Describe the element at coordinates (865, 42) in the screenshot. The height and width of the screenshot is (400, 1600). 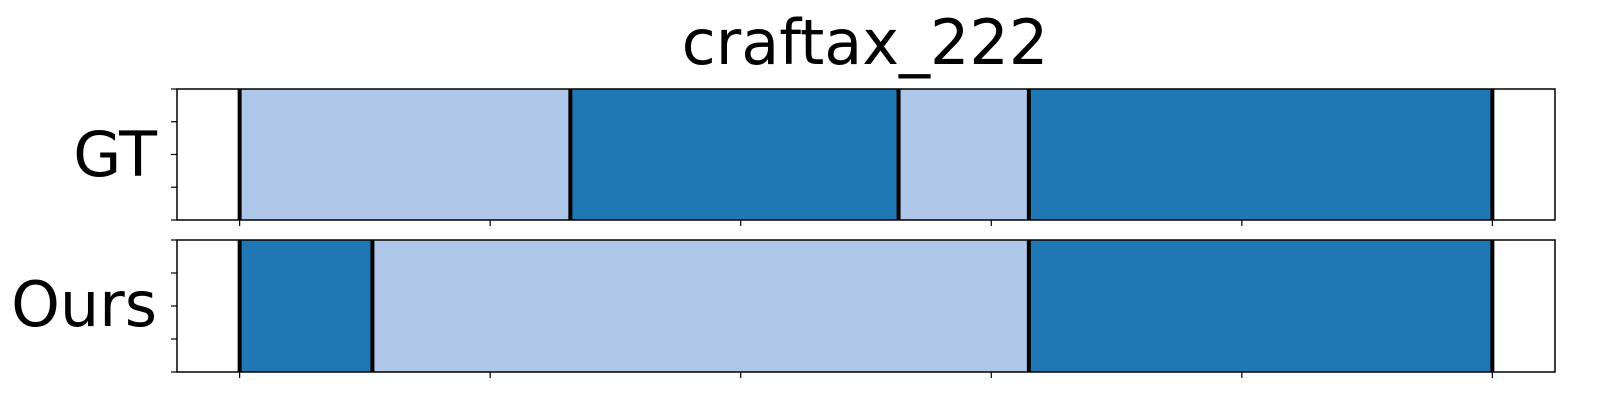
I see `chart-title: craftax_222` at that location.